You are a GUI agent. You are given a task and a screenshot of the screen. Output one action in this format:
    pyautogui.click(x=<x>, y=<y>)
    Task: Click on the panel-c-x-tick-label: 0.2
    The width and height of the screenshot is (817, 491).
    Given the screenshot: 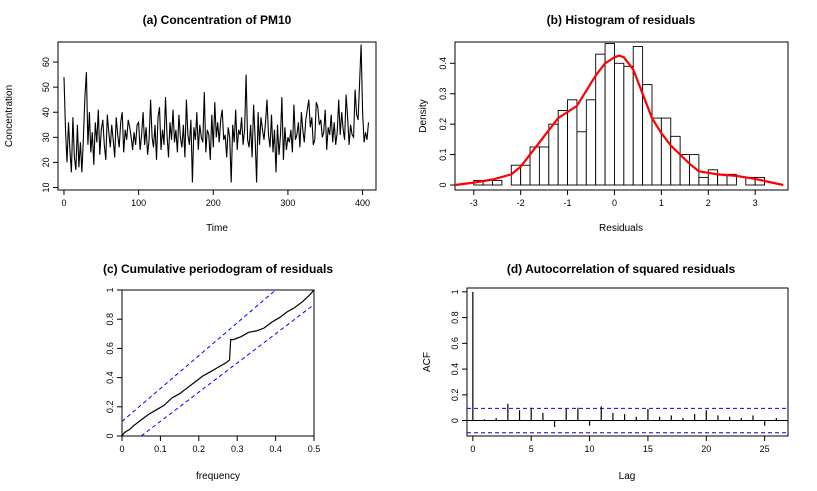 What is the action you would take?
    pyautogui.click(x=199, y=449)
    